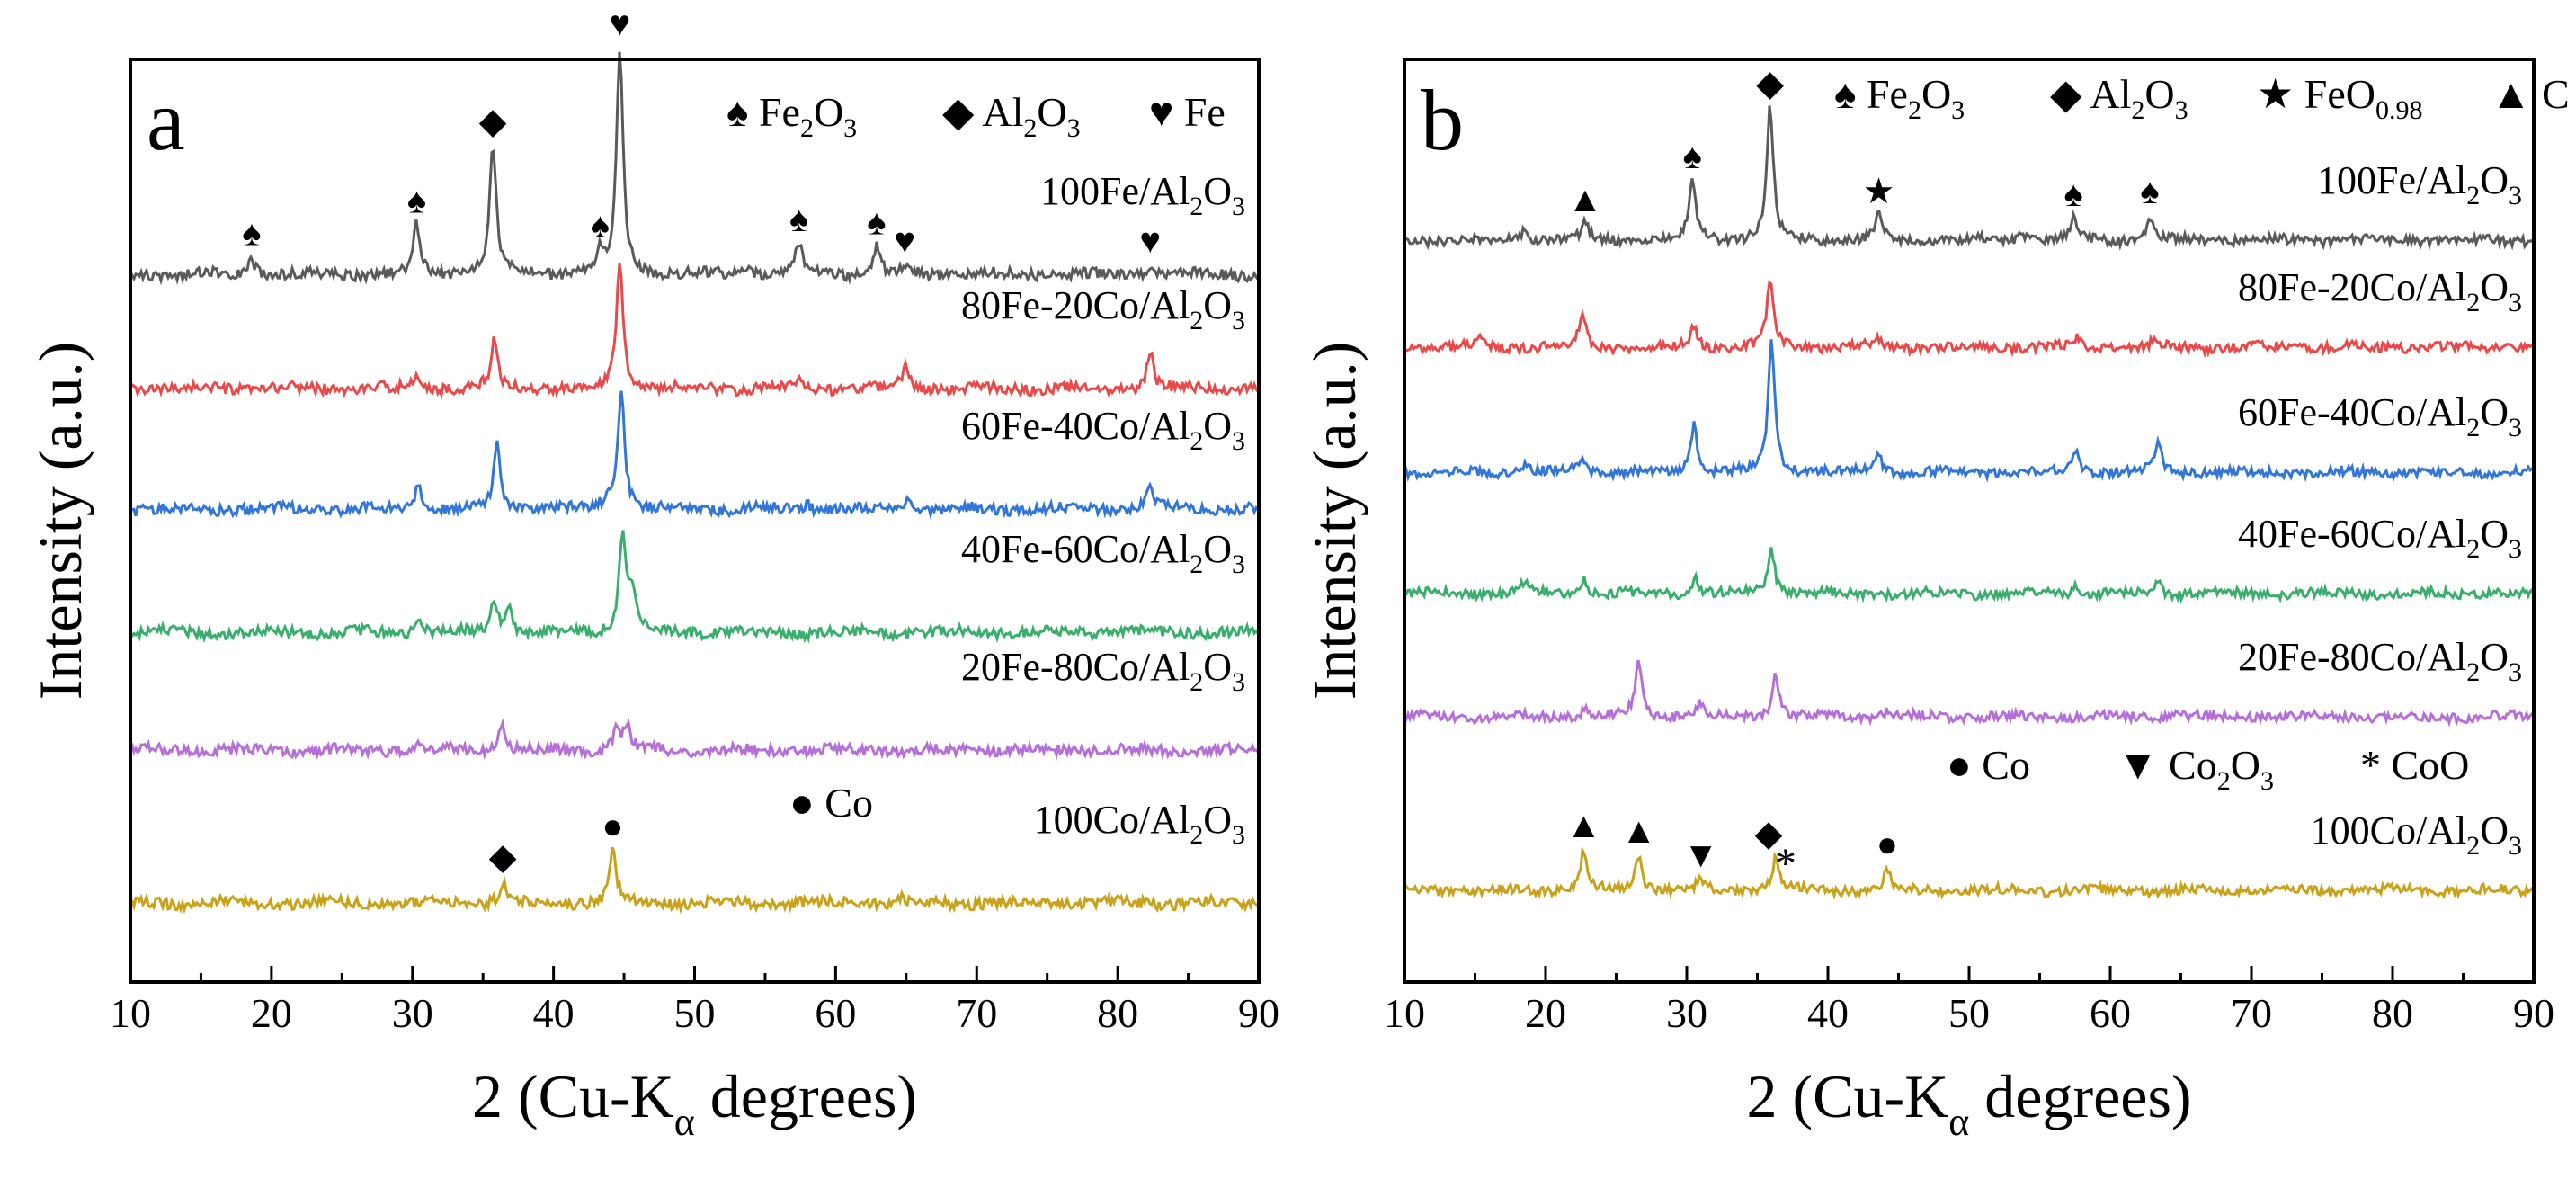  I want to click on legend-legend-0: ♠ Fe2O3, so click(1900, 98).